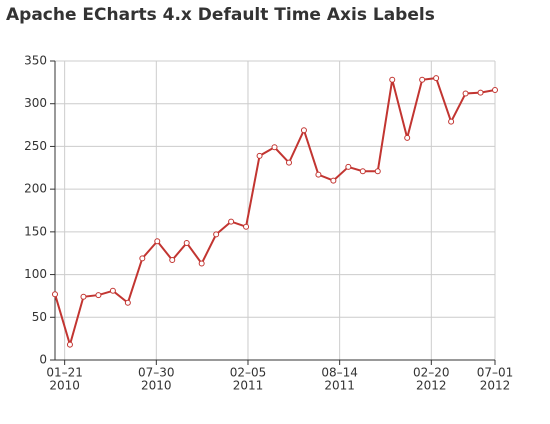 The width and height of the screenshot is (550, 424). Describe the element at coordinates (43, 360) in the screenshot. I see `y-tick-label: 0` at that location.